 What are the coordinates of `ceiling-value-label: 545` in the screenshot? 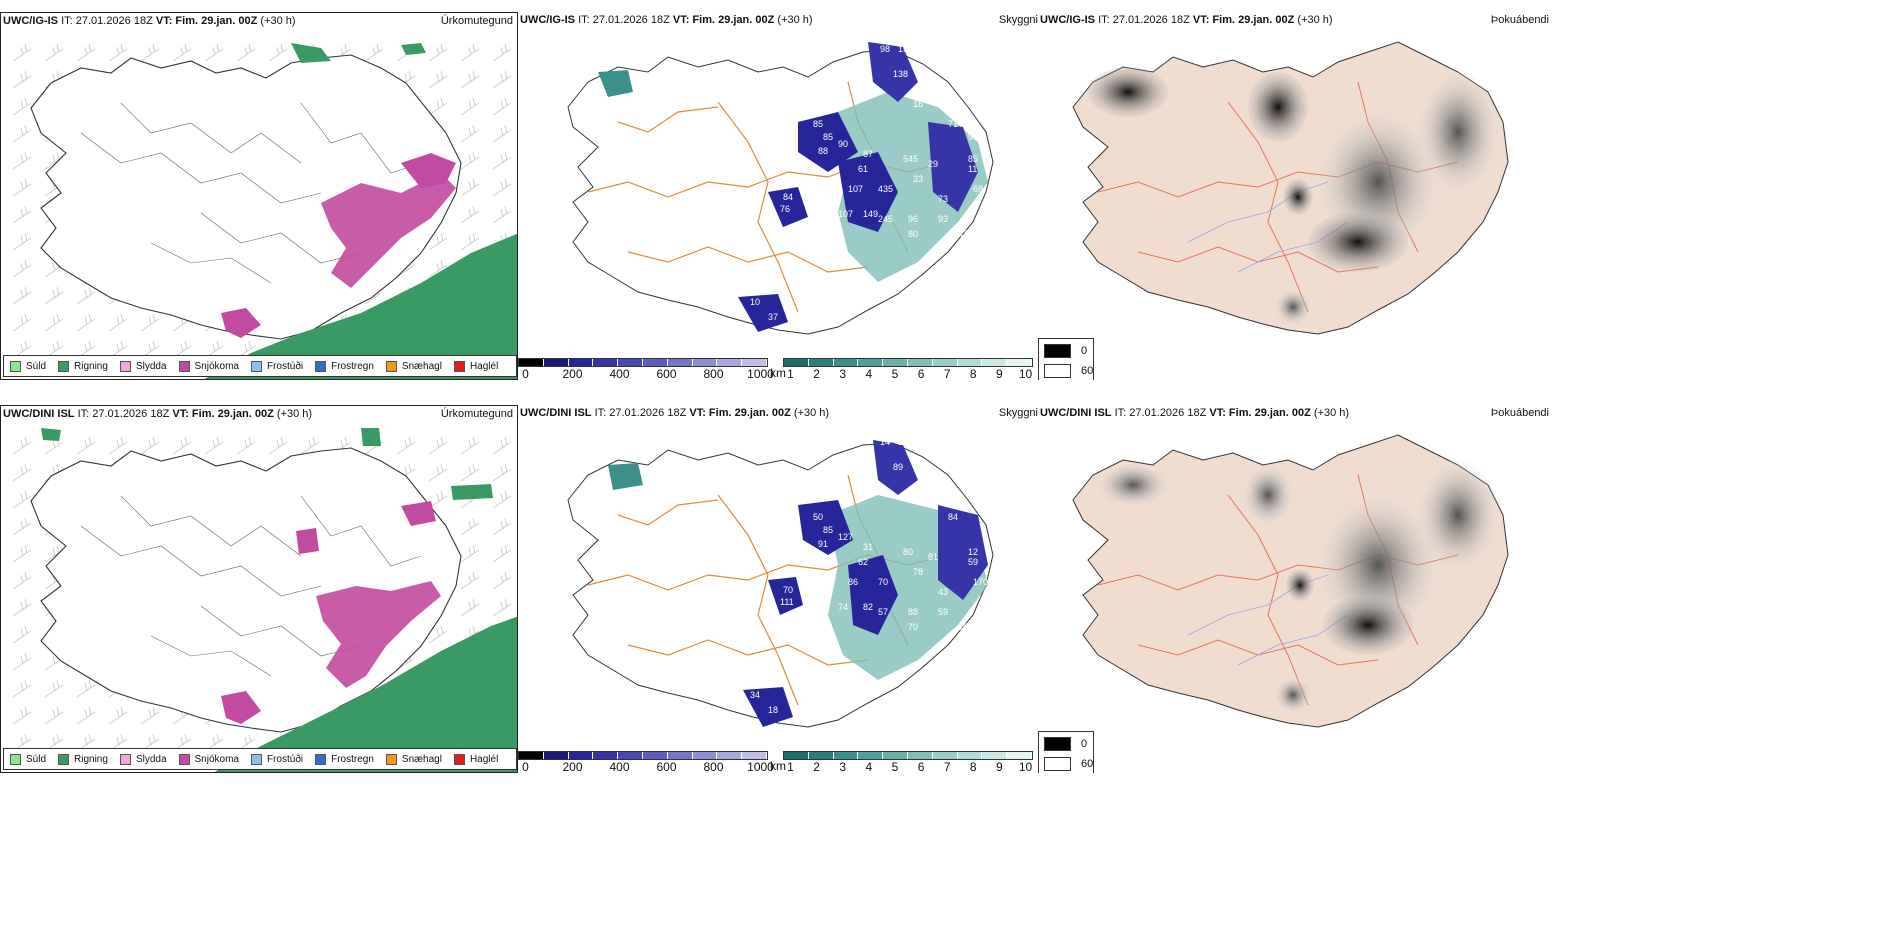 It's located at (910, 159).